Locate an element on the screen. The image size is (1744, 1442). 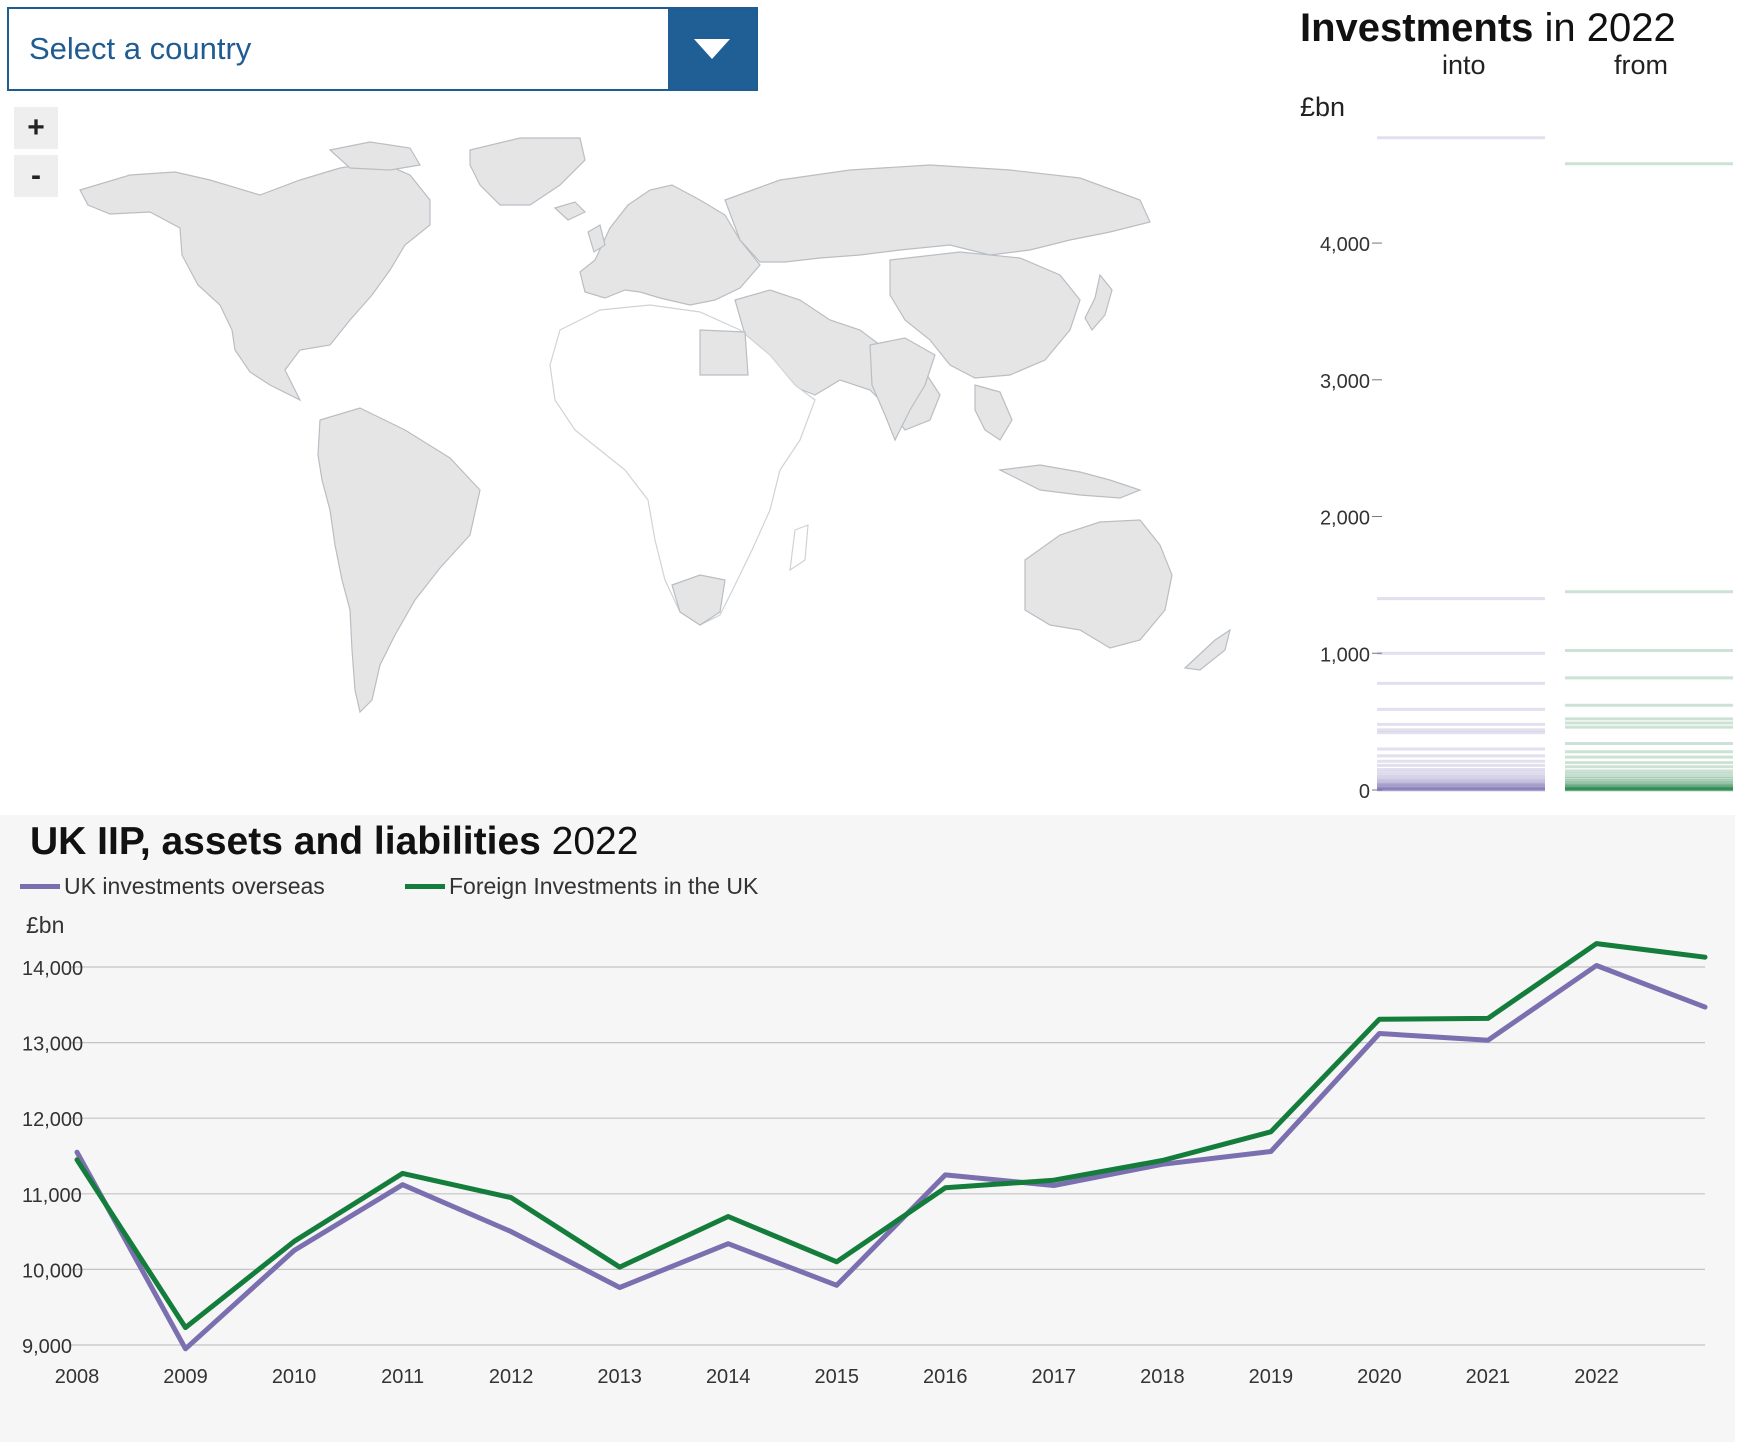
map-region-greenland is located at coordinates (527, 171).